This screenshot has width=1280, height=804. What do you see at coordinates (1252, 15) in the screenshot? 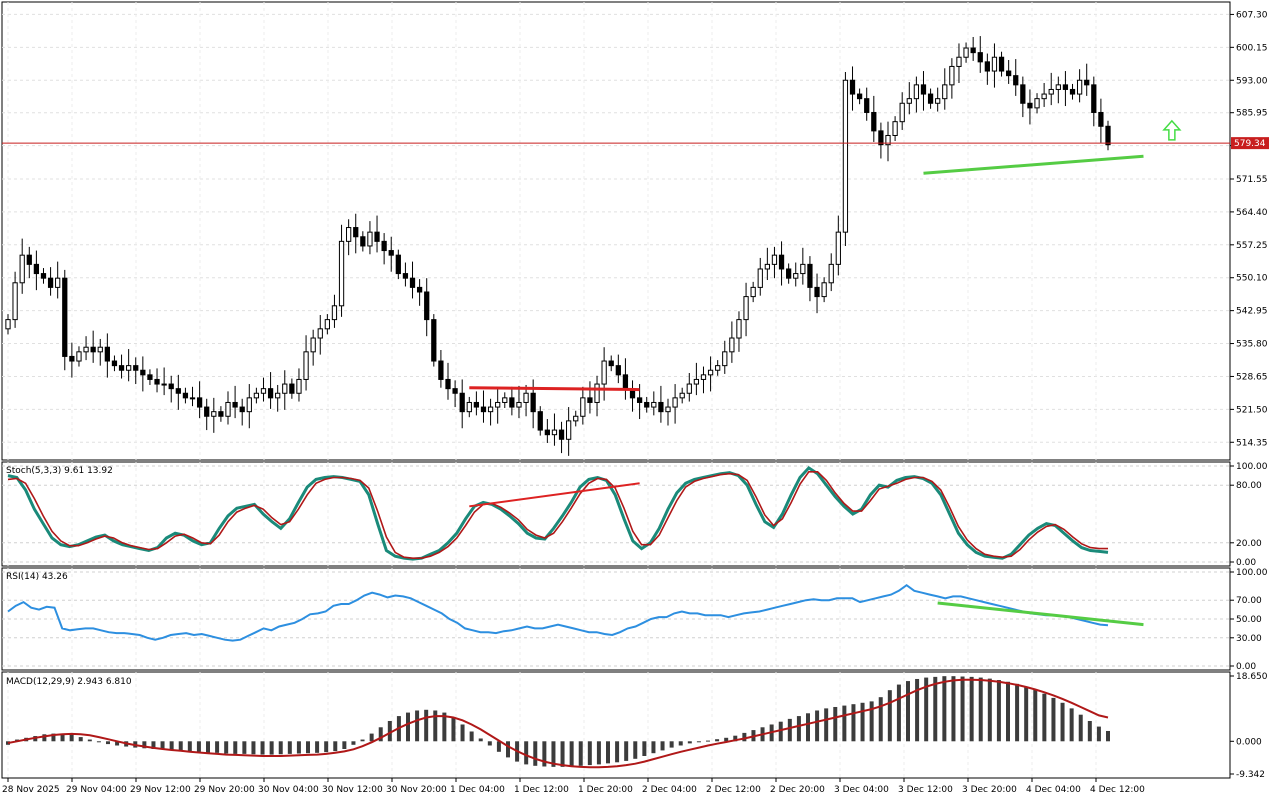
I see `price-tick-label: 607.30` at bounding box center [1252, 15].